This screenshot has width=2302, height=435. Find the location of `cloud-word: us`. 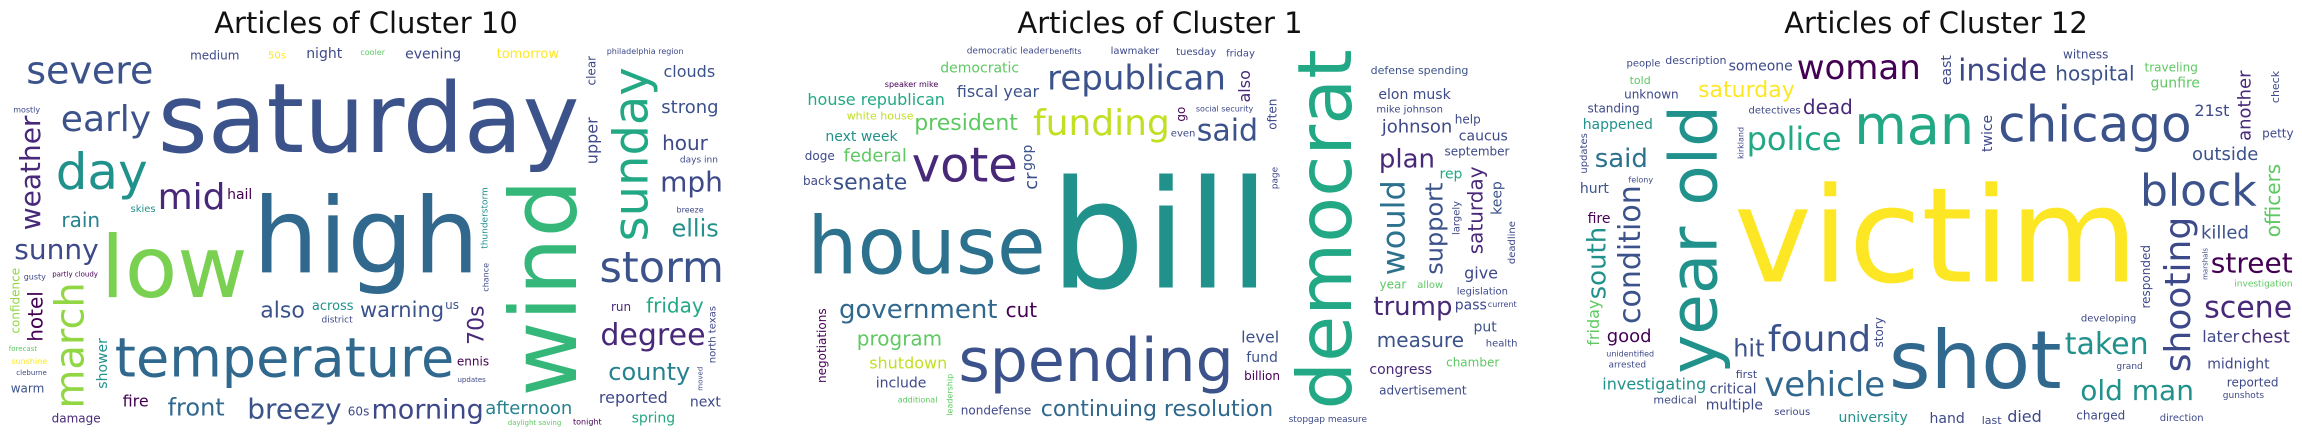

cloud-word: us is located at coordinates (452, 305).